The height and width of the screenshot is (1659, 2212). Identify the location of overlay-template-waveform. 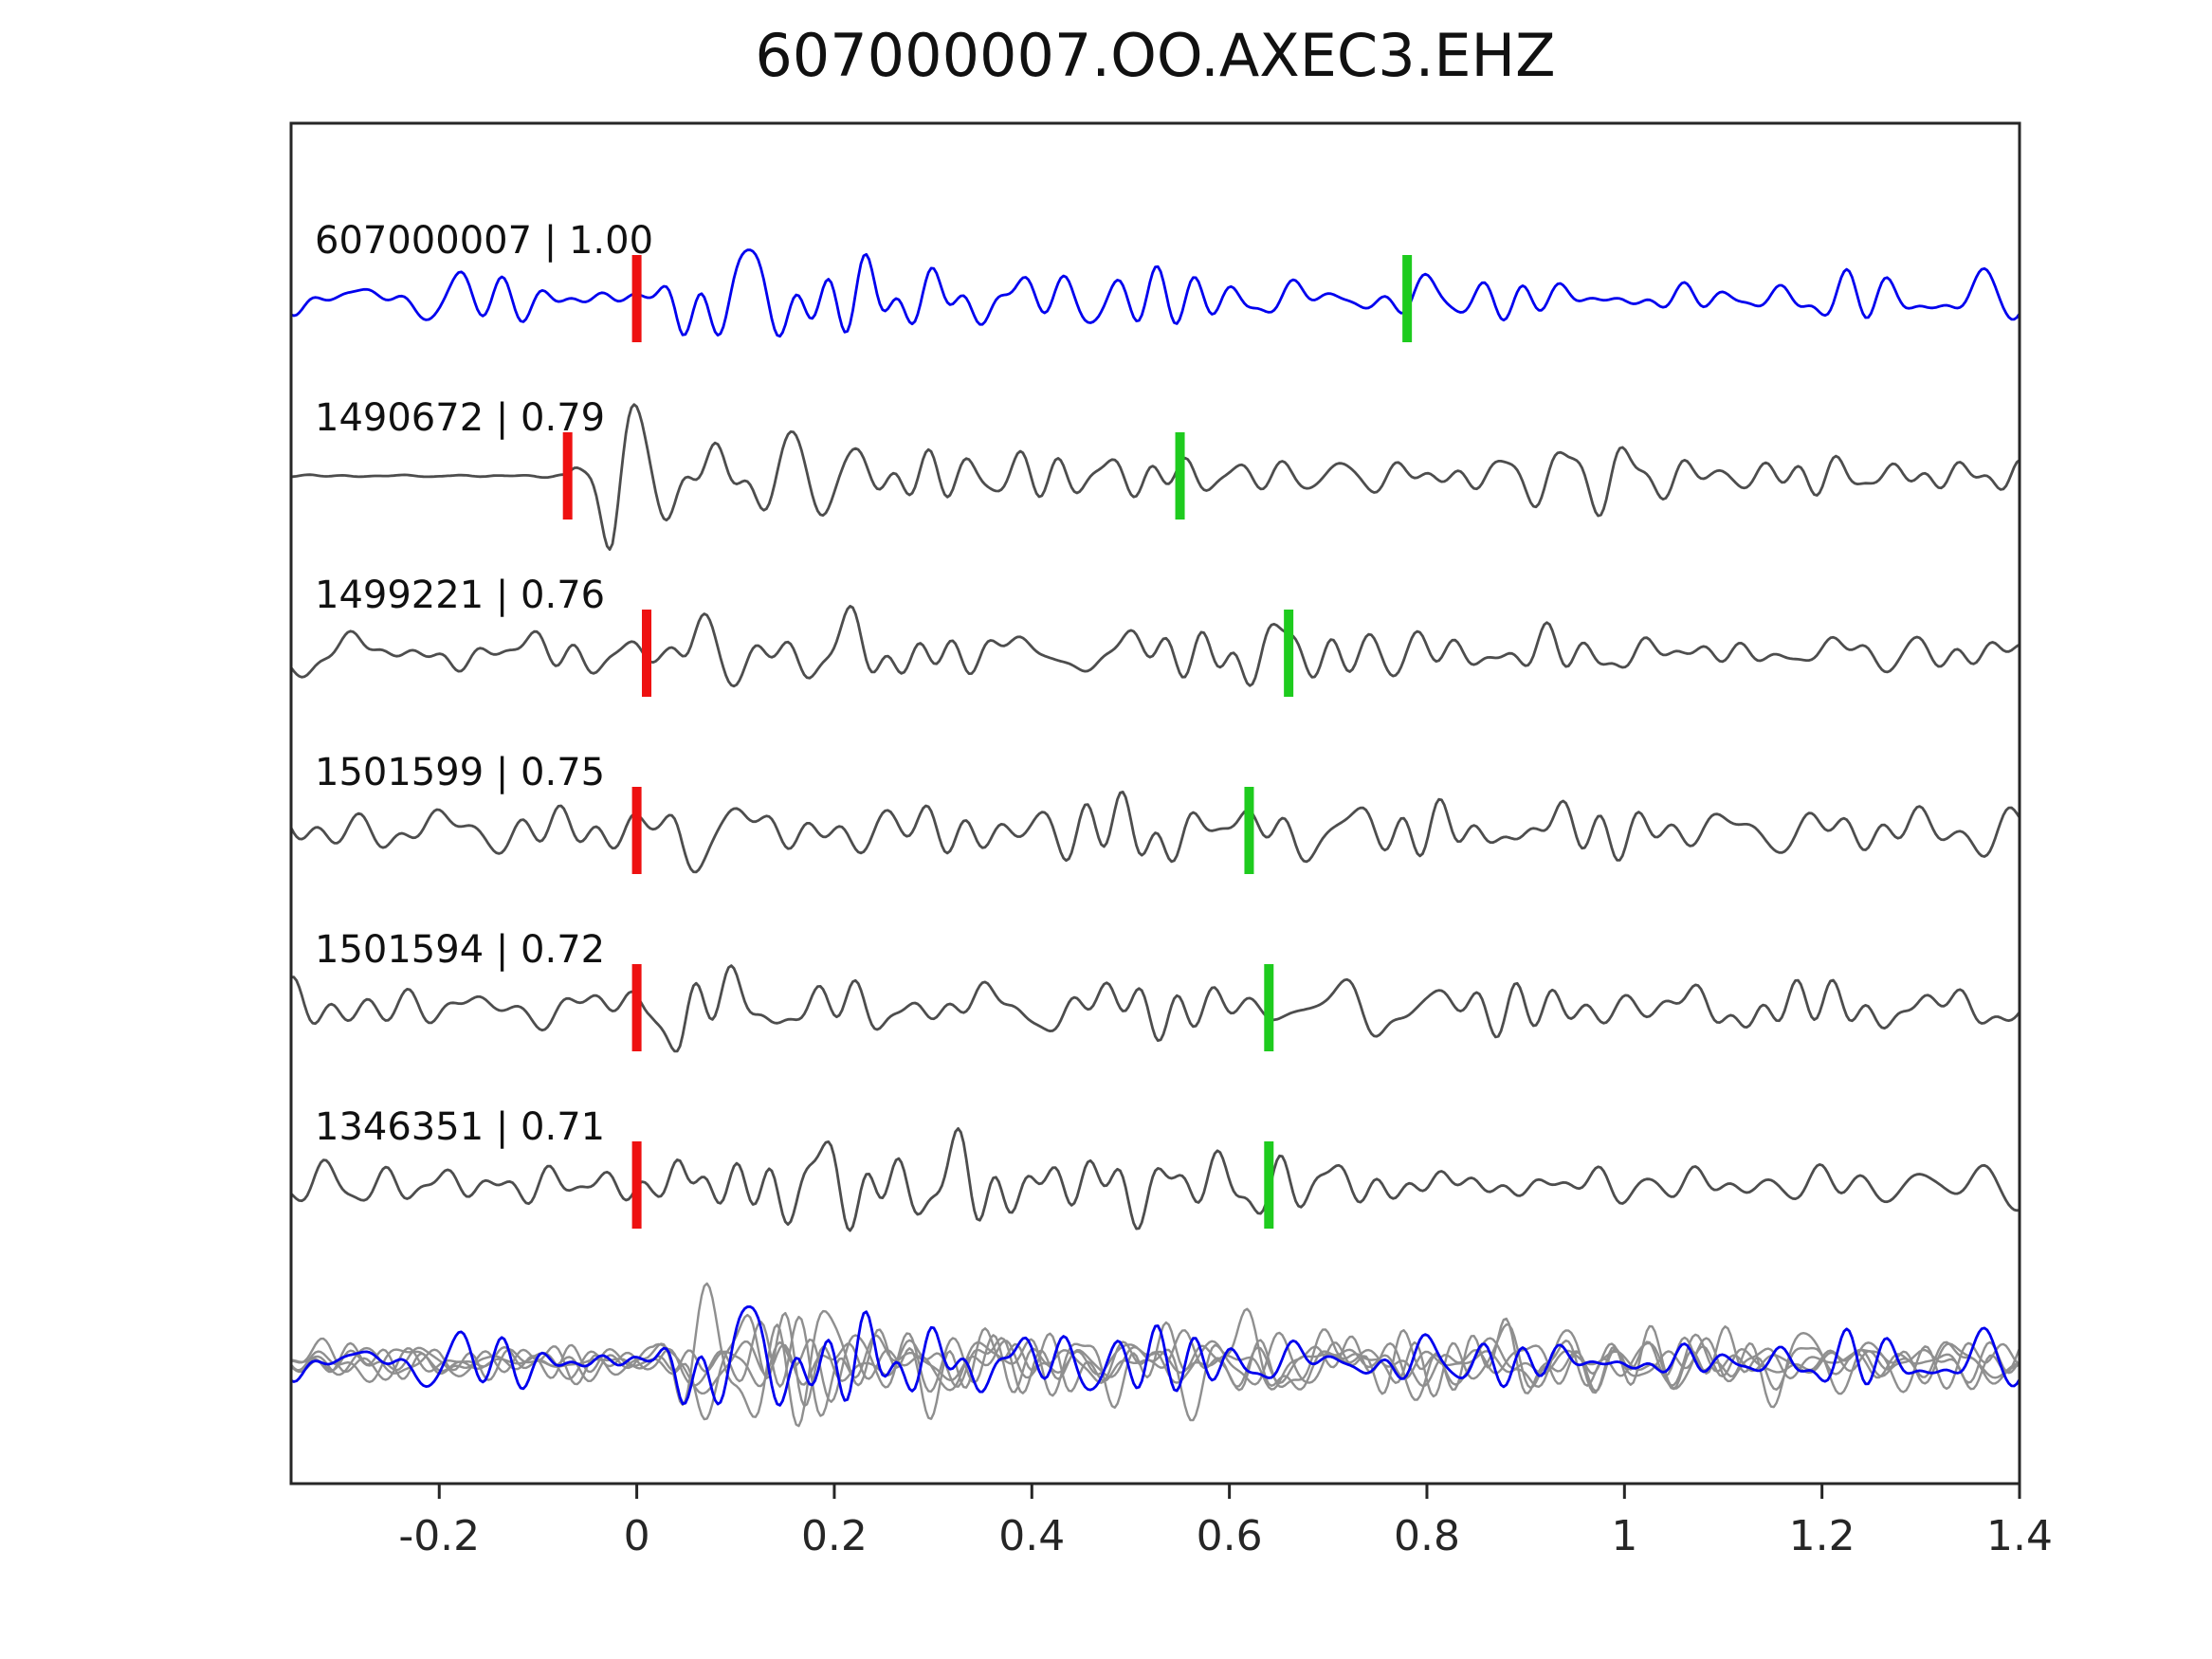
(1155, 1356).